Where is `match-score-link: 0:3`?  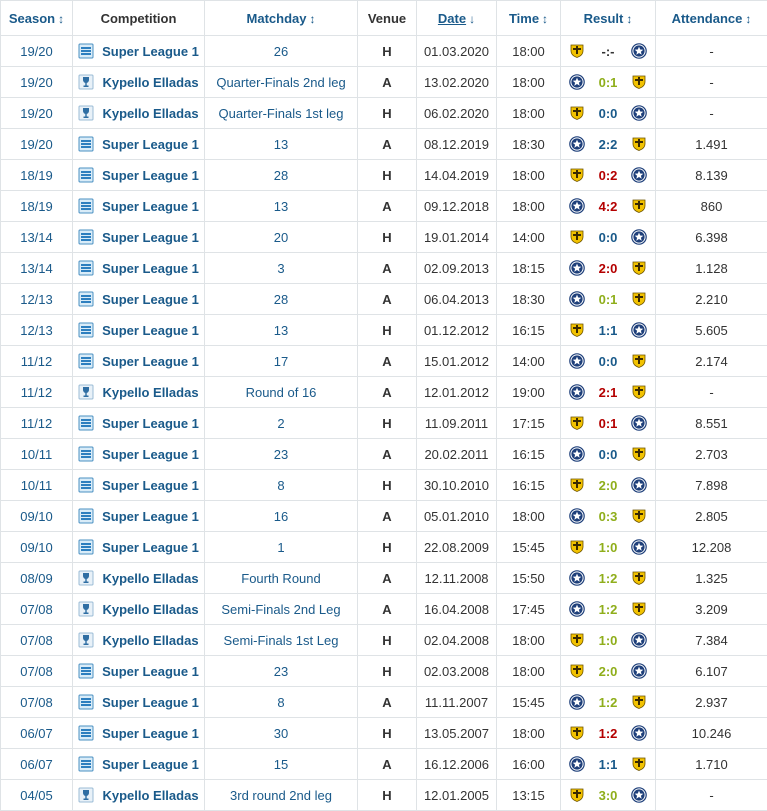 match-score-link: 0:3 is located at coordinates (608, 516).